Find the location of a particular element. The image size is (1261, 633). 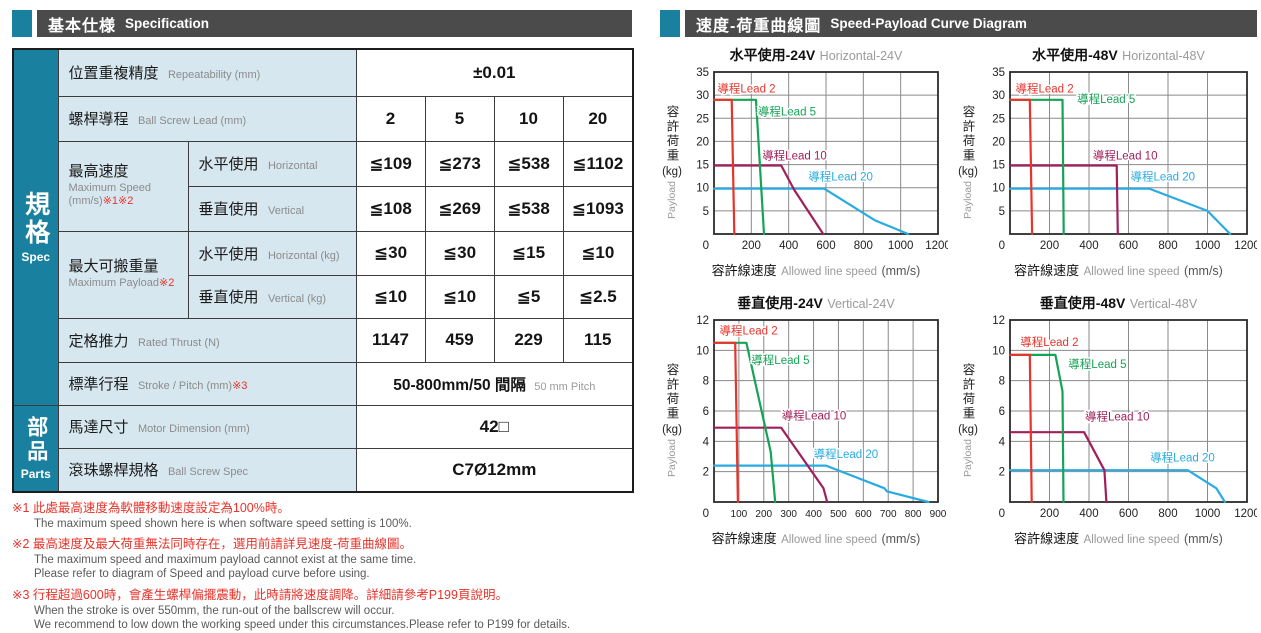

svg-text: 12 is located at coordinates (702, 321).